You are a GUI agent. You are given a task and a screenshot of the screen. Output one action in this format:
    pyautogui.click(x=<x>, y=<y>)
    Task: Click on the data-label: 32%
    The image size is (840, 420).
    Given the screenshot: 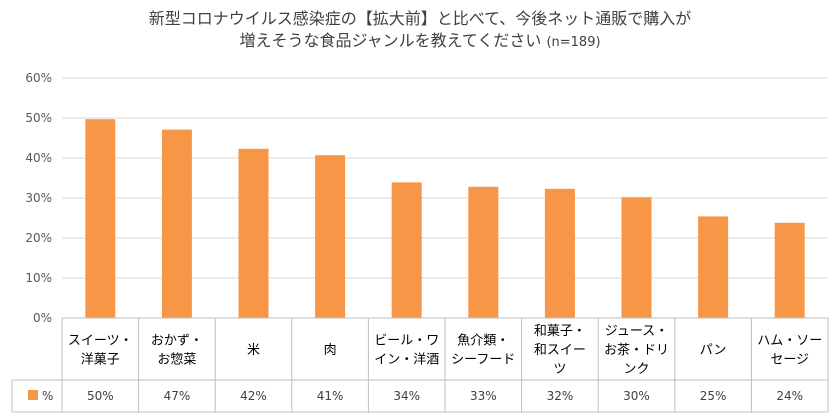 What is the action you would take?
    pyautogui.click(x=560, y=396)
    